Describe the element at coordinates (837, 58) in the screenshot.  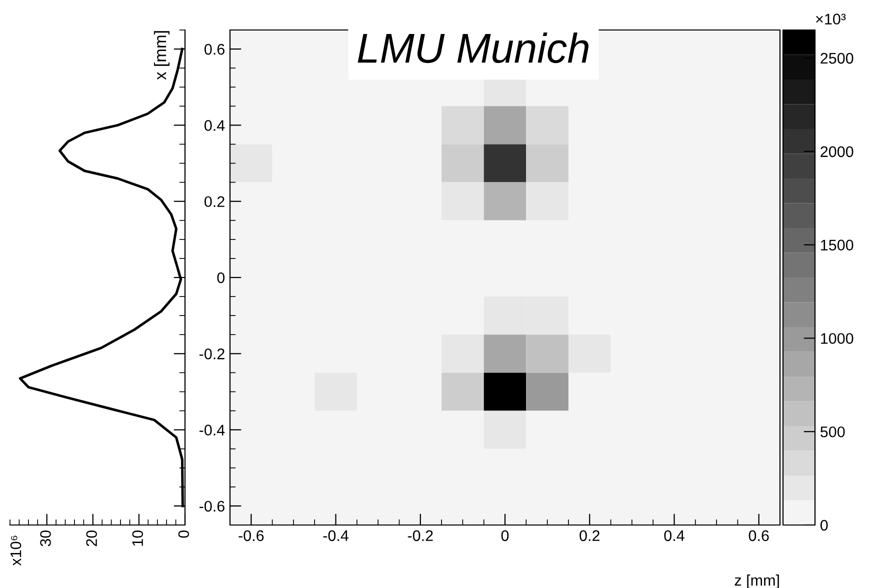
I see `color-bar-label: 2500` at that location.